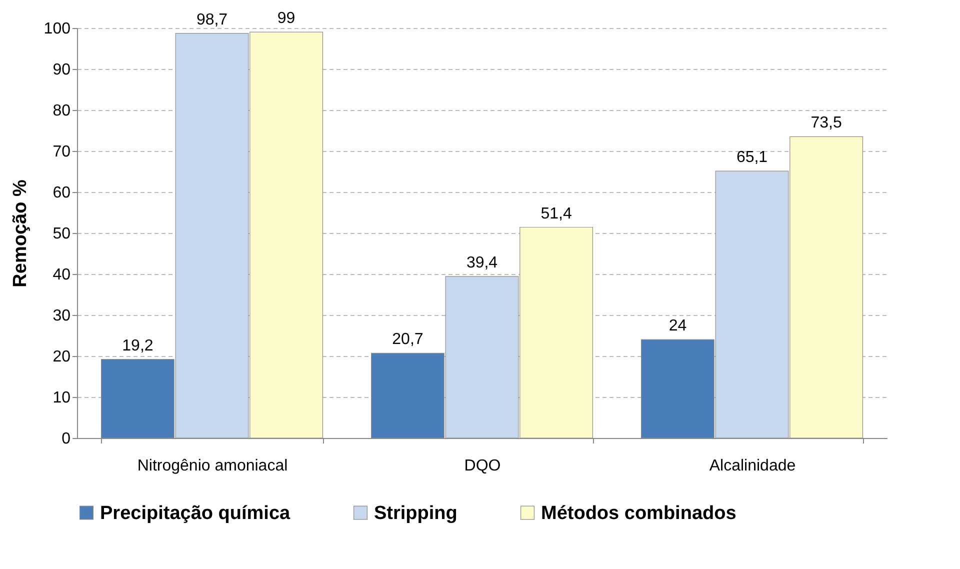 This screenshot has width=960, height=569. I want to click on data-label: 73,5, so click(826, 123).